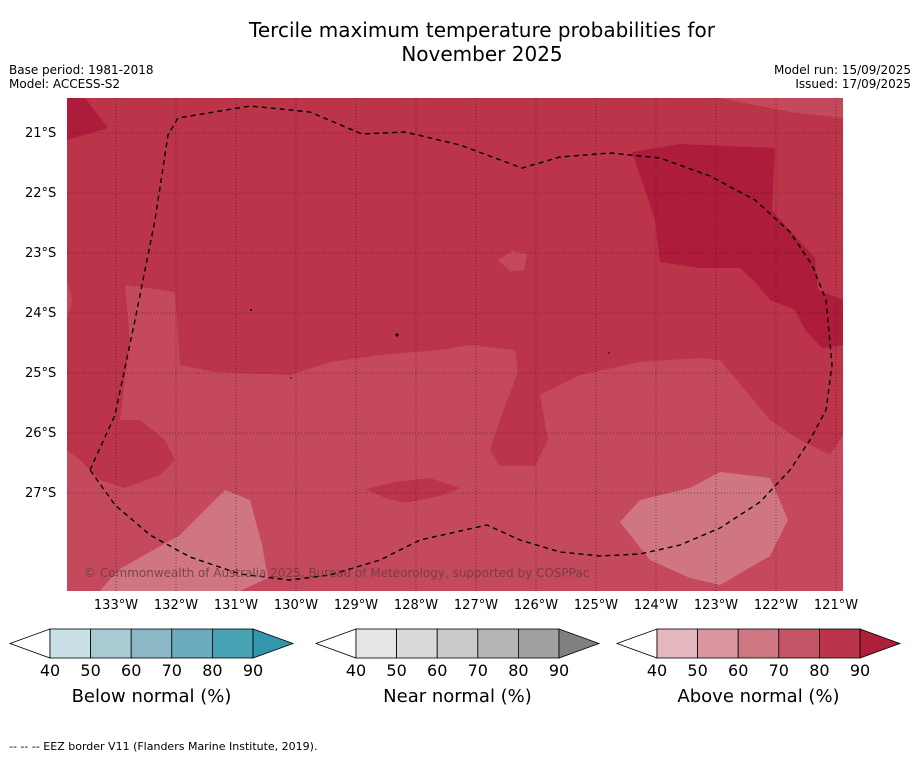 Image resolution: width=919 pixels, height=758 pixels. What do you see at coordinates (716, 605) in the screenshot?
I see `lon-label-123: 123°W` at bounding box center [716, 605].